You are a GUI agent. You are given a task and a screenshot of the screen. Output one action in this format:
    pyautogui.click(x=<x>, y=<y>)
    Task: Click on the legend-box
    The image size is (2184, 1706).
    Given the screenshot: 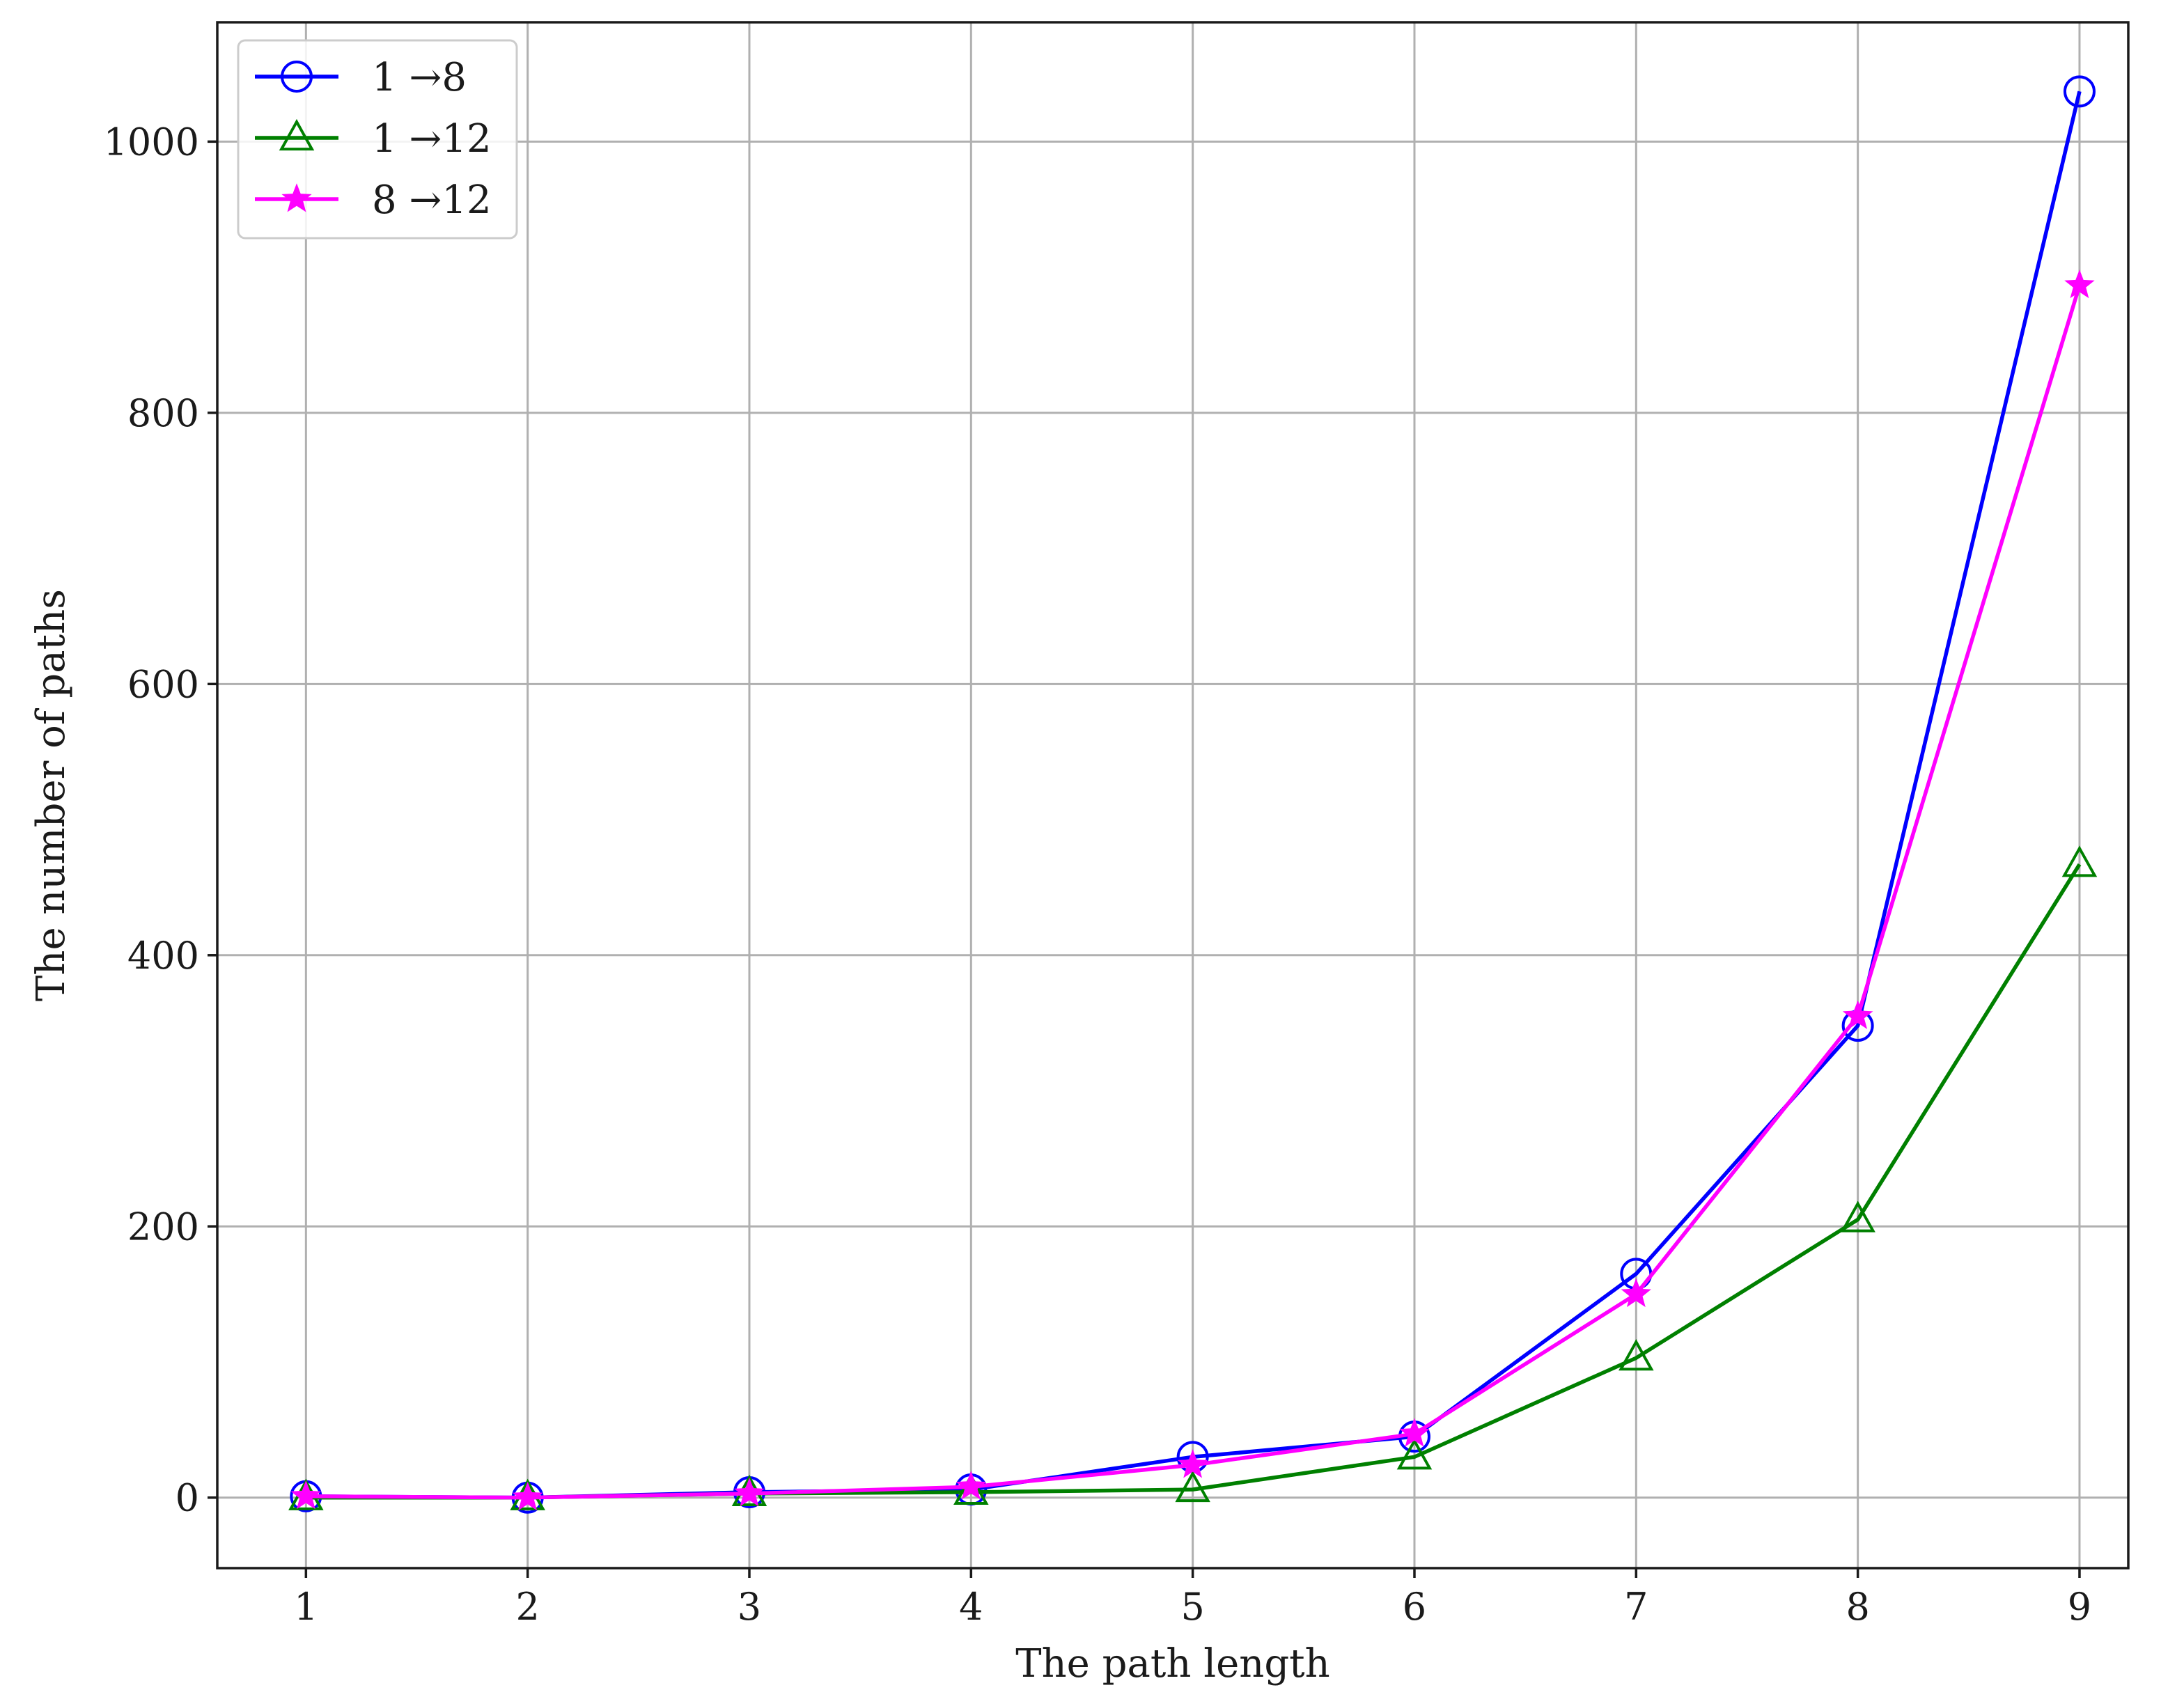 What is the action you would take?
    pyautogui.click(x=377, y=139)
    